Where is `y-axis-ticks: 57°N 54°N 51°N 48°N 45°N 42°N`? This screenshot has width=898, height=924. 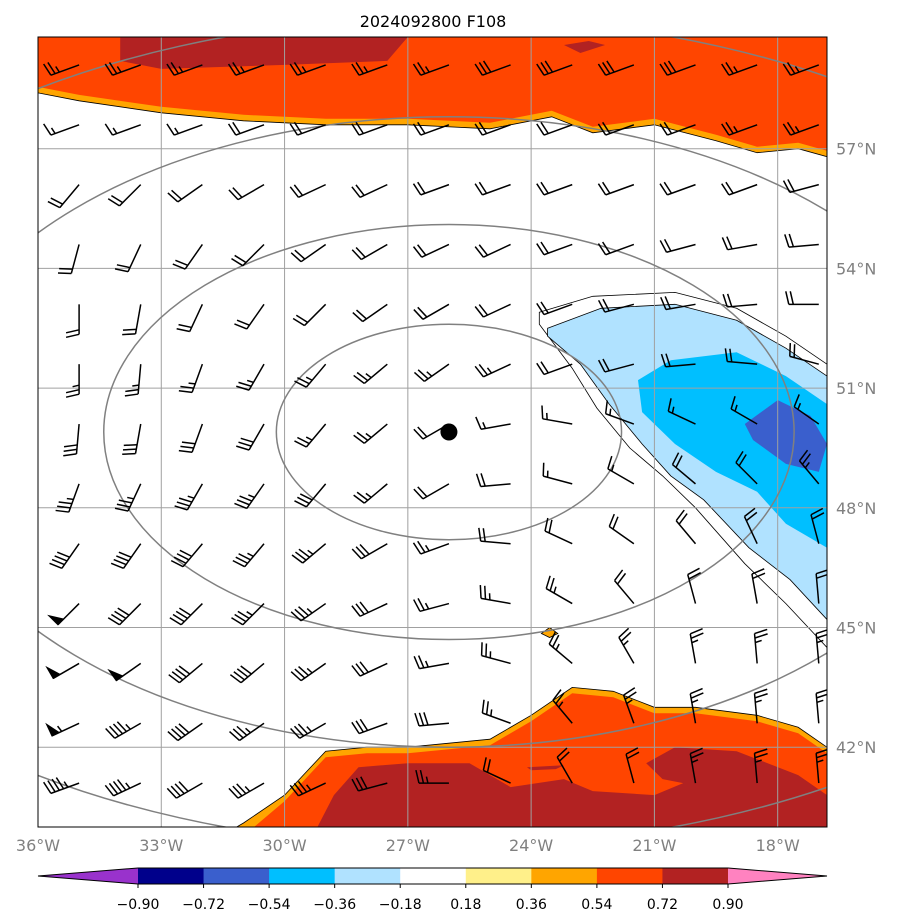
y-axis-ticks: 57°N 54°N 51°N 48°N 45°N 42°N is located at coordinates (856, 448).